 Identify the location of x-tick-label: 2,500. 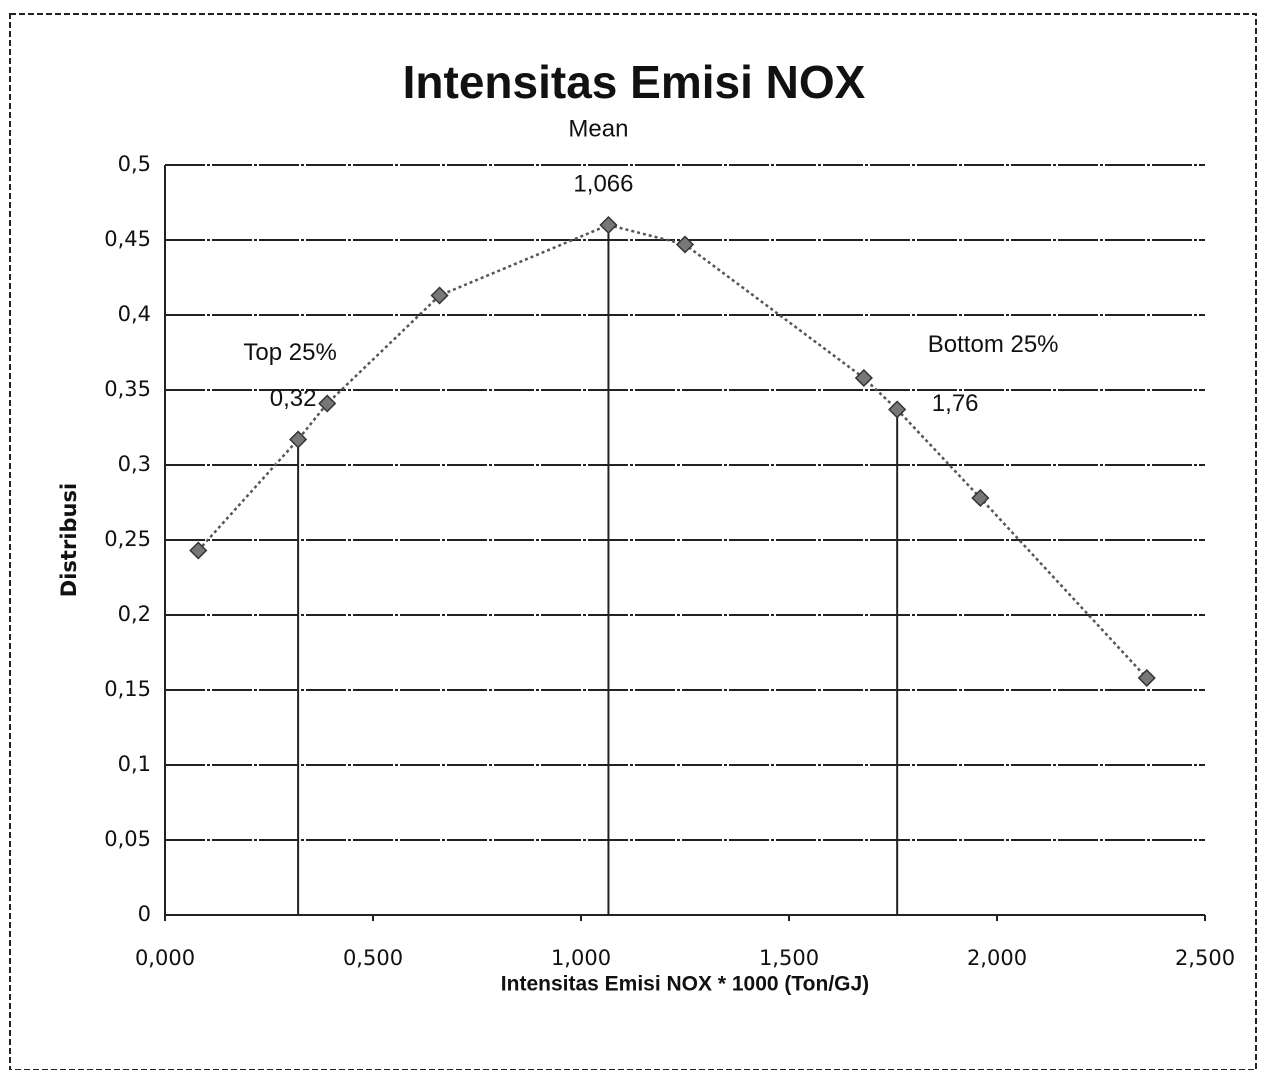
(1205, 958).